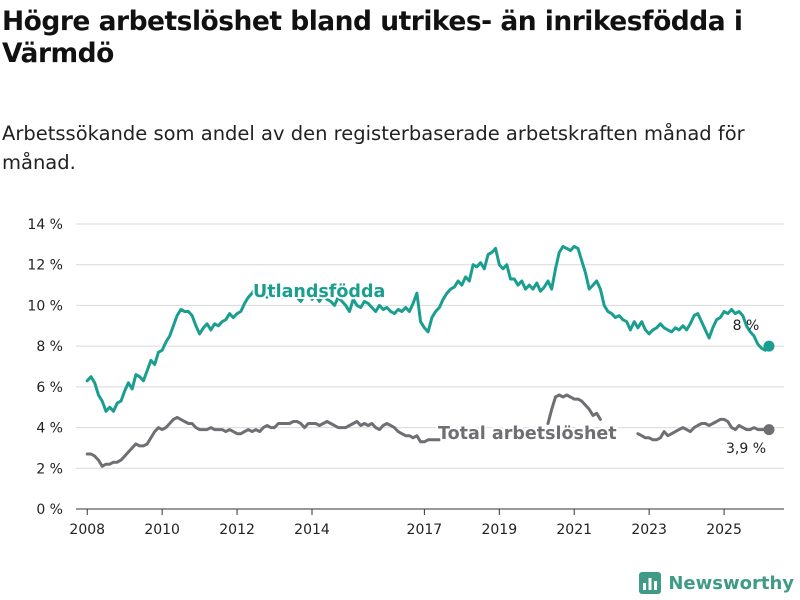  What do you see at coordinates (319, 292) in the screenshot?
I see `series-label-utlandsfodda: Utlandsfödda` at bounding box center [319, 292].